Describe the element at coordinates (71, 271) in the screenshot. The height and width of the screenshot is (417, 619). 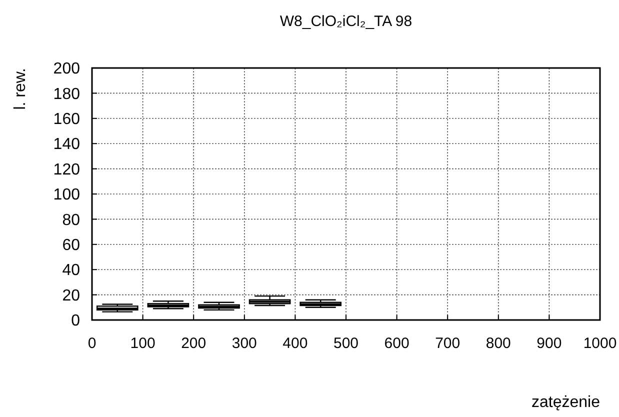
I see `y-tick-label: 40` at that location.